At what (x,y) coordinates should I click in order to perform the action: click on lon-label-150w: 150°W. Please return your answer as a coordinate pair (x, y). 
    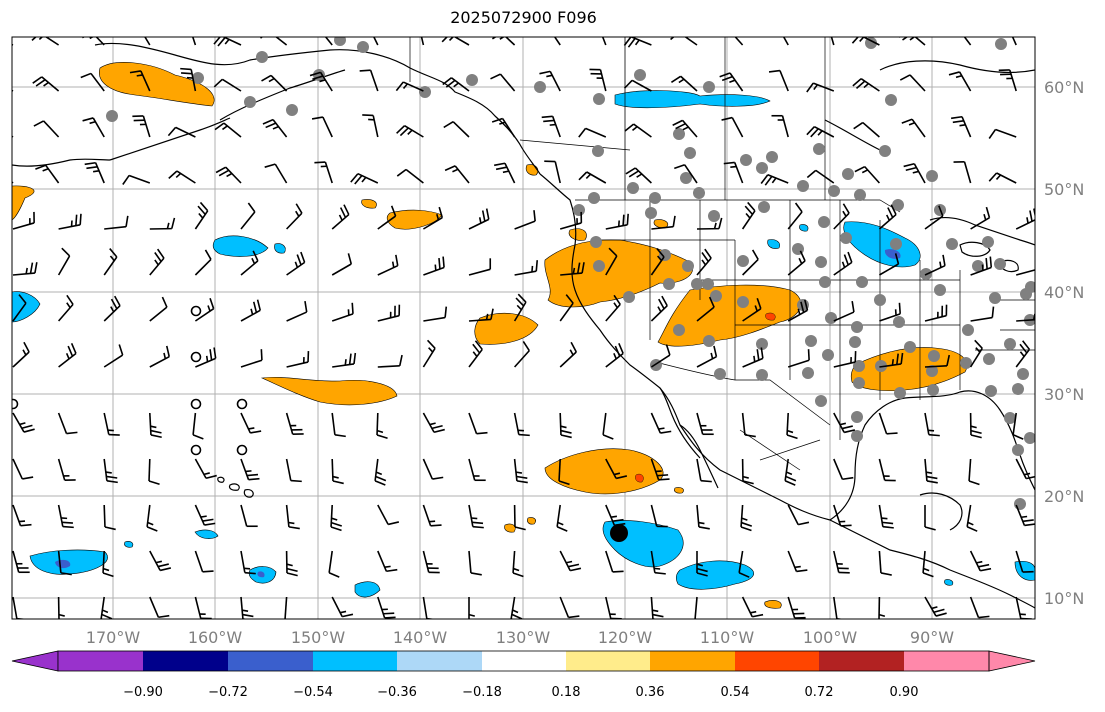
    Looking at the image, I should click on (318, 637).